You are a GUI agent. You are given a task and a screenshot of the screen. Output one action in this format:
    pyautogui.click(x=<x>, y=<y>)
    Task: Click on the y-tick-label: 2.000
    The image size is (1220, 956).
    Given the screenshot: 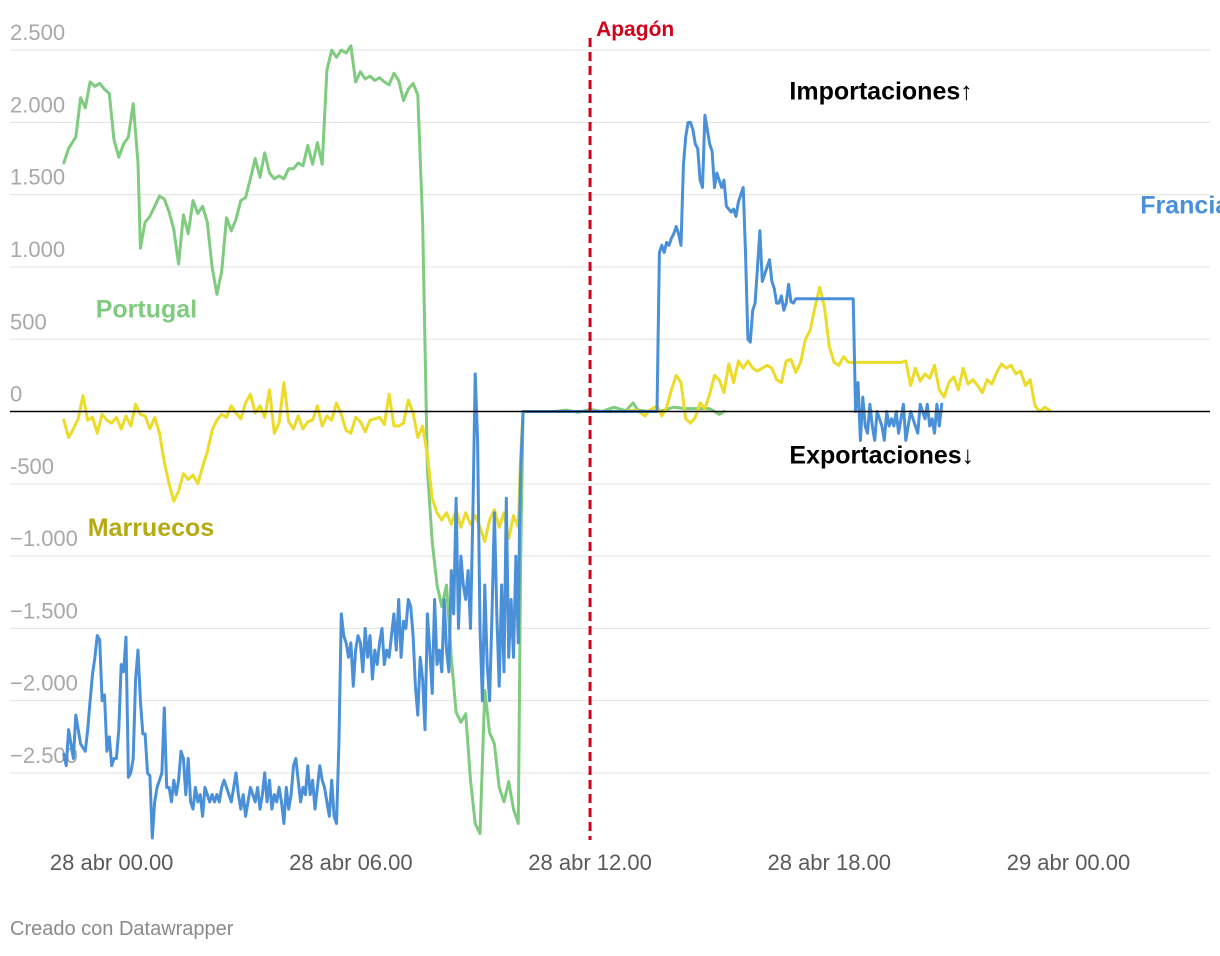 What is the action you would take?
    pyautogui.click(x=37, y=104)
    